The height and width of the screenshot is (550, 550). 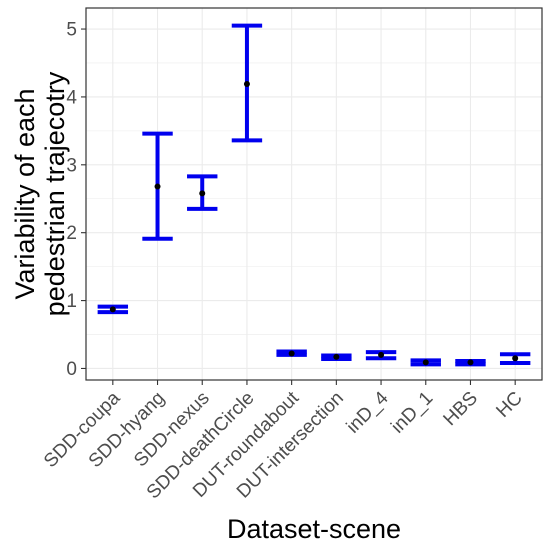 I want to click on y-tick-label: 3, so click(x=71, y=165).